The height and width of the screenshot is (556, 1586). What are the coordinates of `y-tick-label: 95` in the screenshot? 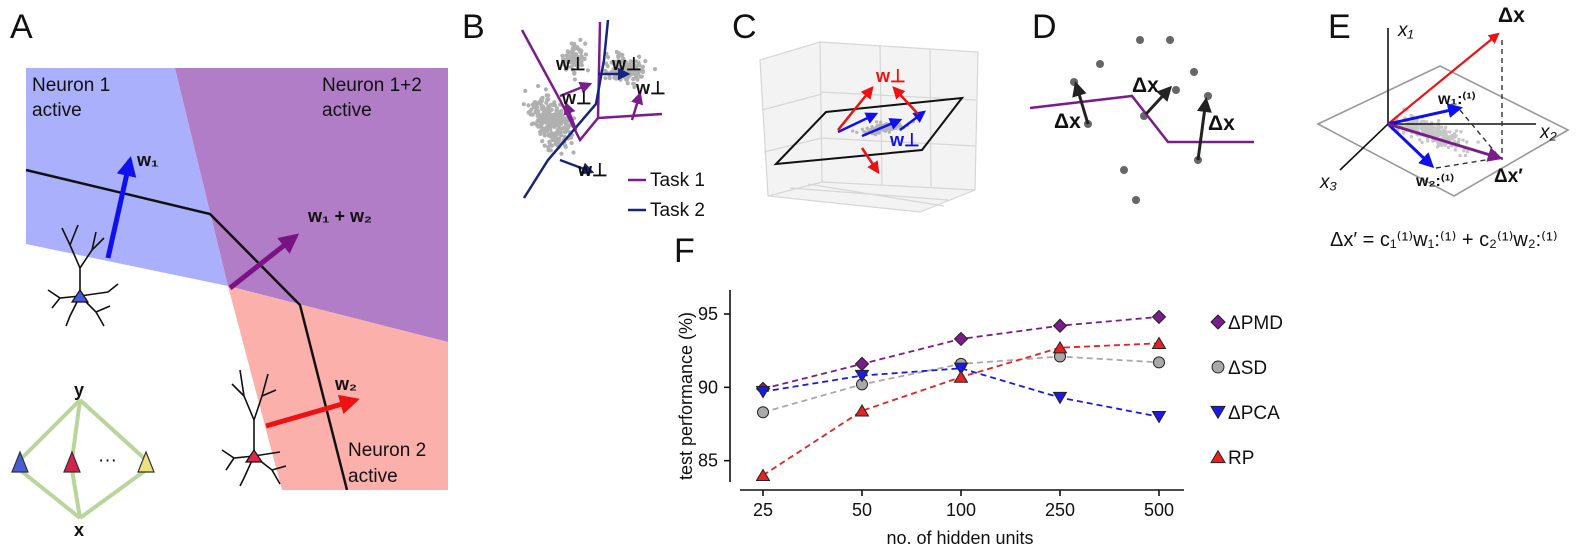 It's located at (708, 314).